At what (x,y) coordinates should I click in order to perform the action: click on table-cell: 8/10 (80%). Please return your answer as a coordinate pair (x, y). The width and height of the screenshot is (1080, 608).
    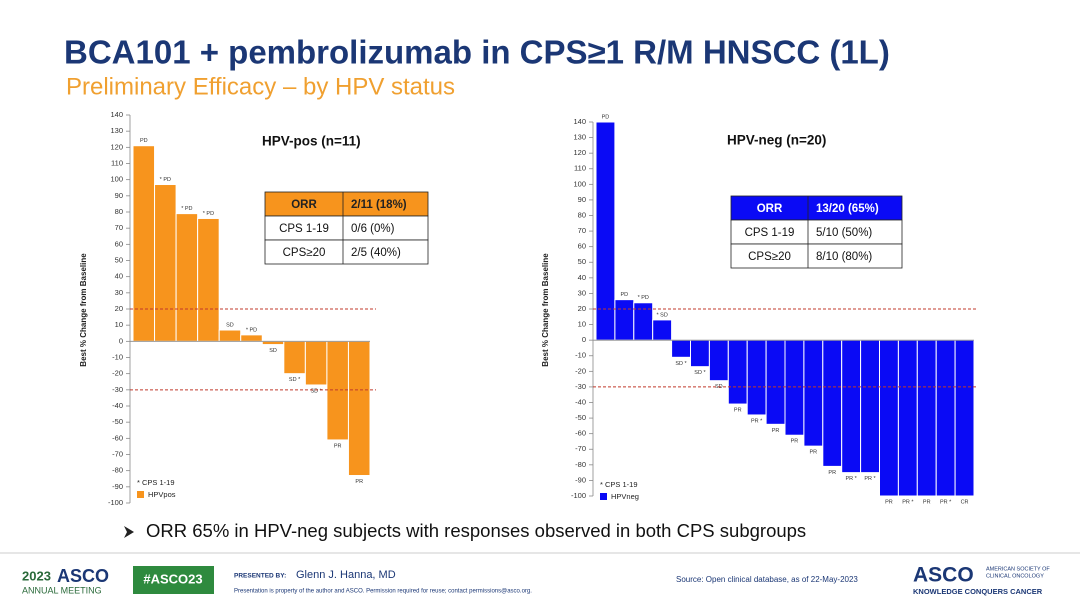
    Looking at the image, I should click on (844, 257).